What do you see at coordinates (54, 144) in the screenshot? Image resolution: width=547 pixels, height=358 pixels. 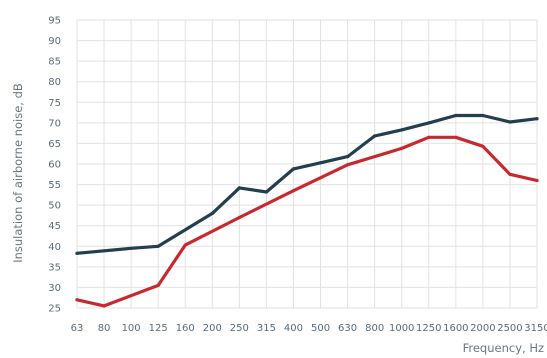 I see `y-tick-label: 65` at bounding box center [54, 144].